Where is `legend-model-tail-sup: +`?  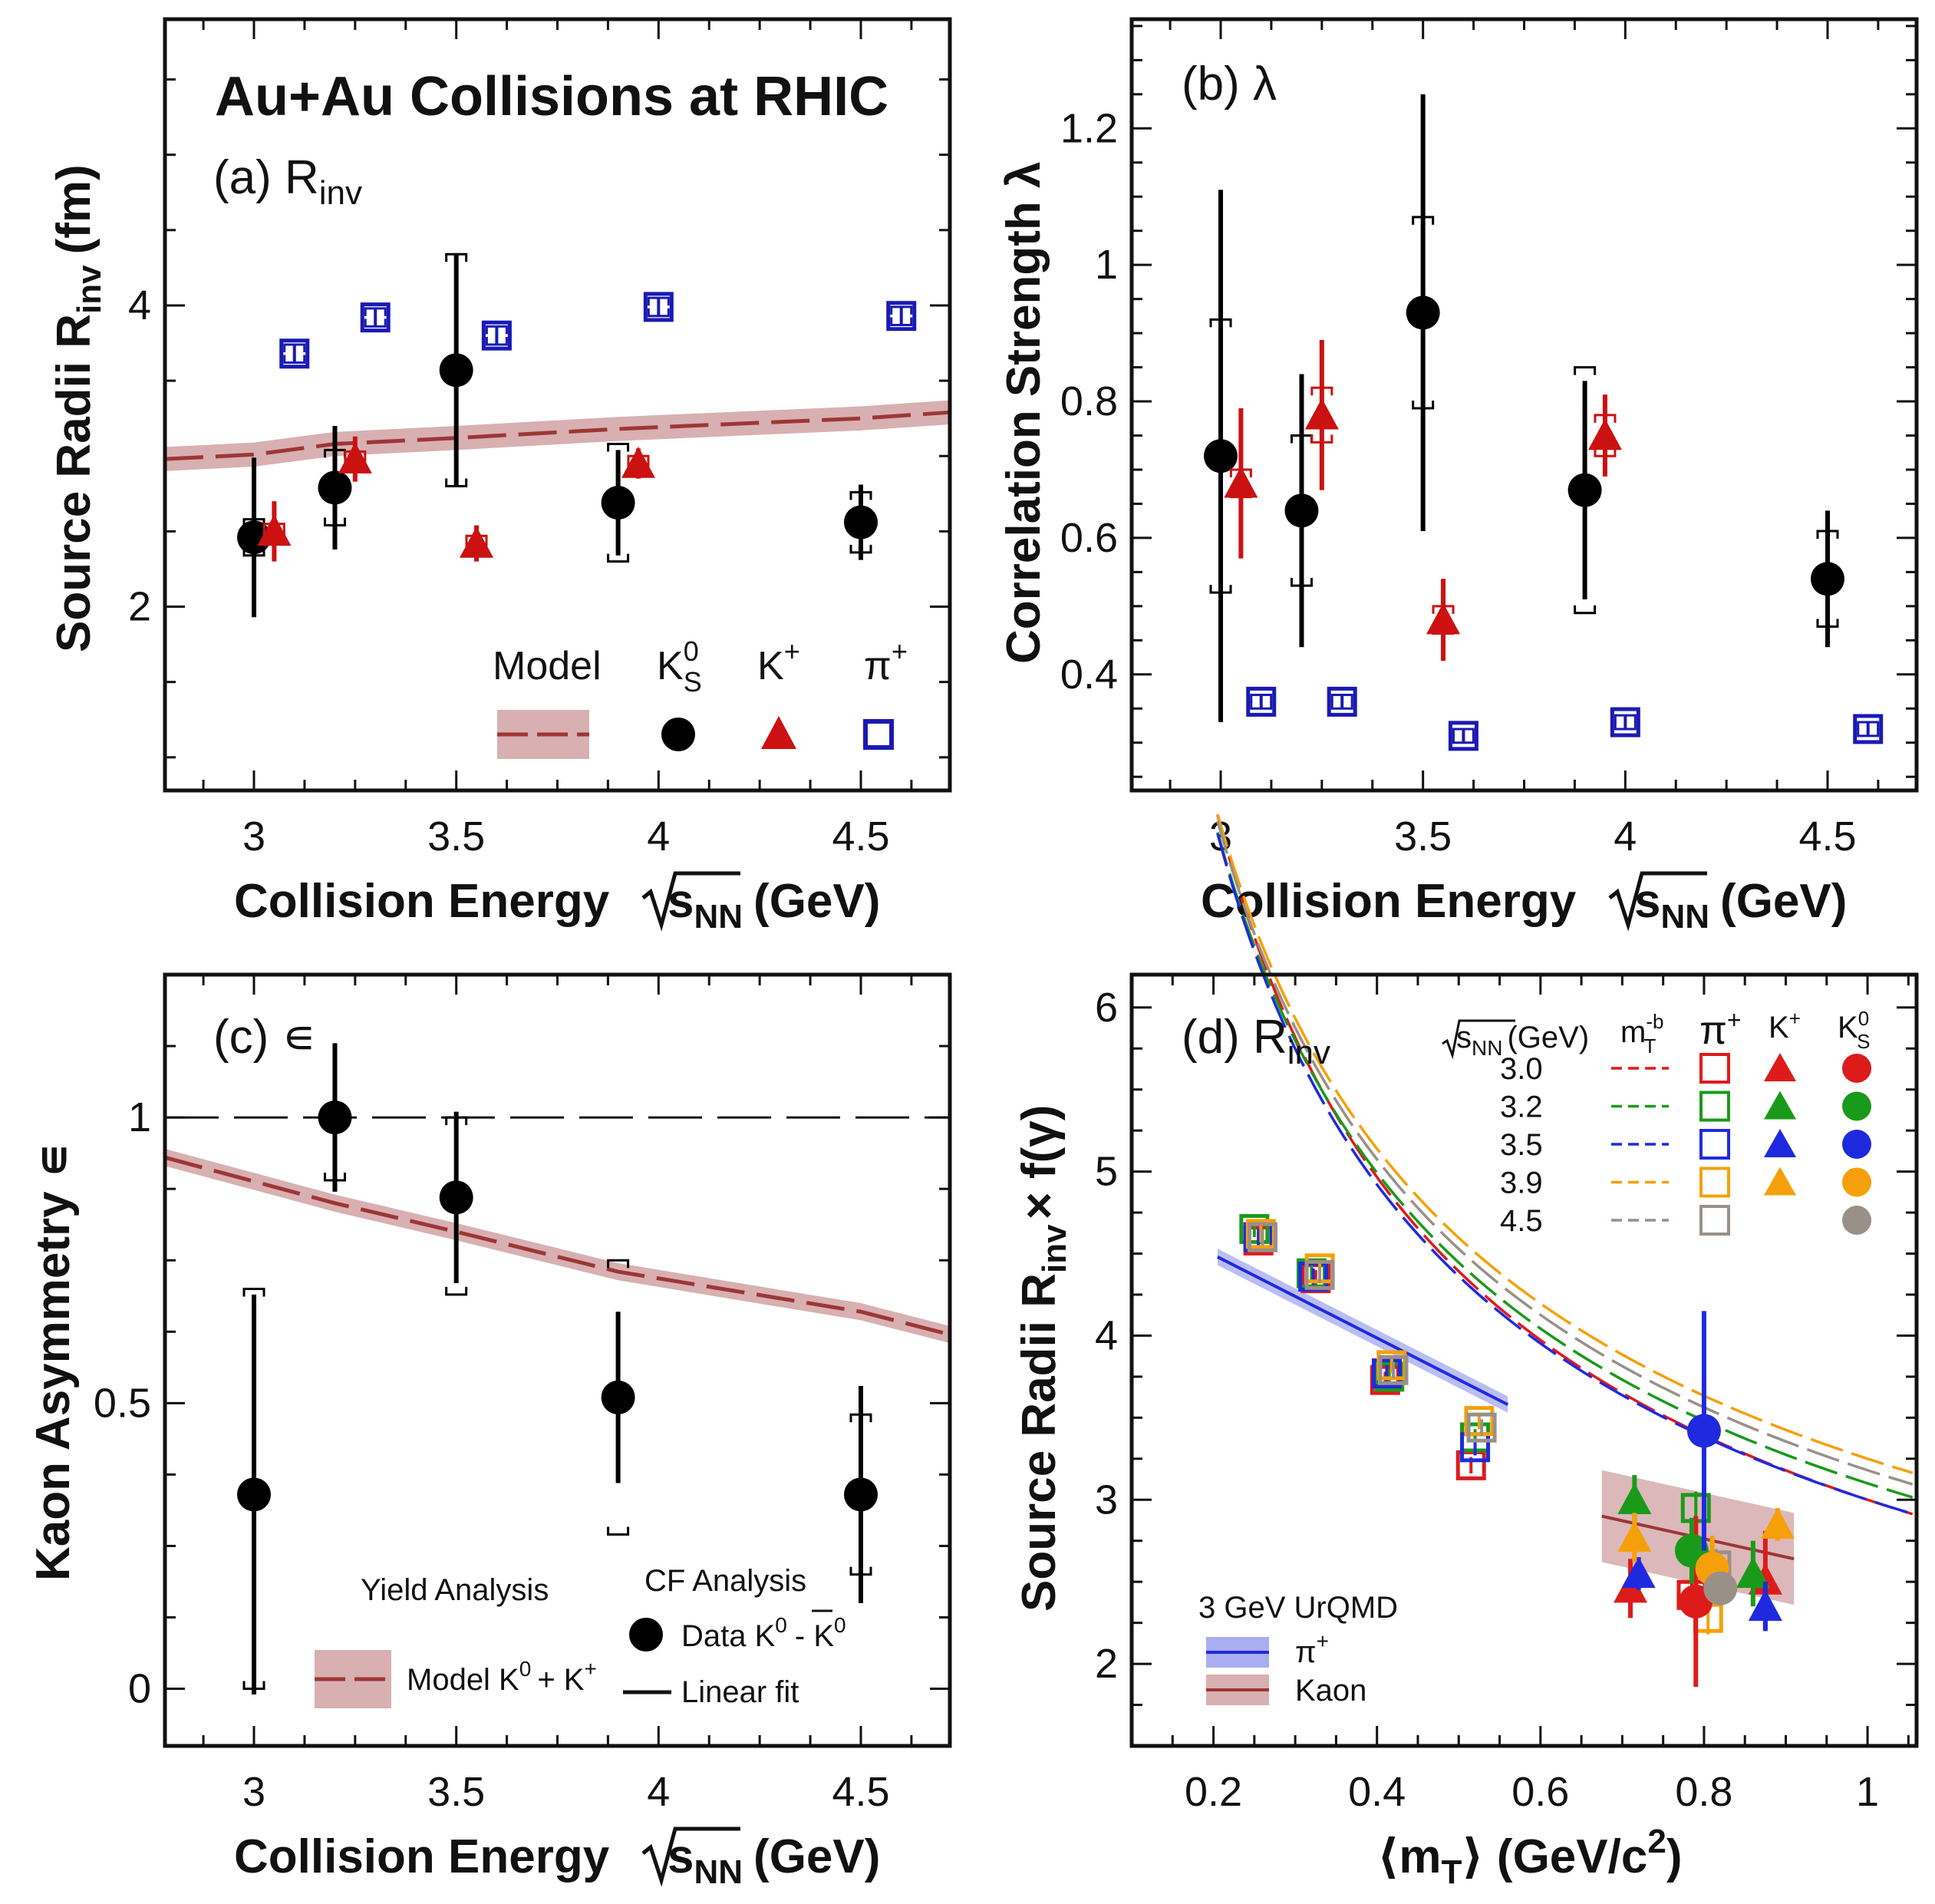 legend-model-tail-sup: + is located at coordinates (590, 1669).